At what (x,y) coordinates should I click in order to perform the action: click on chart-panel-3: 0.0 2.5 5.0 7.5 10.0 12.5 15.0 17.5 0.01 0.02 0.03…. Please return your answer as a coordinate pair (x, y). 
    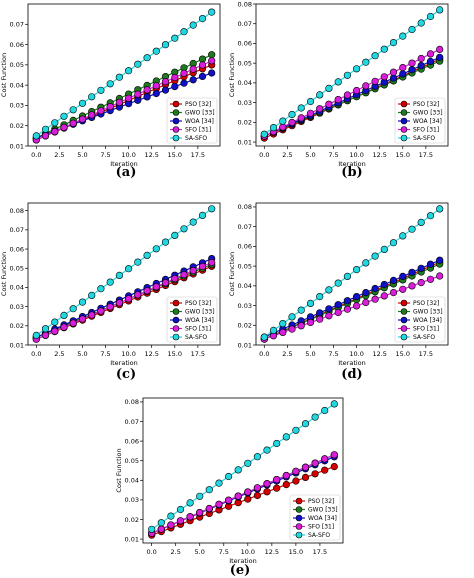
    Looking at the image, I should click on (110, 284).